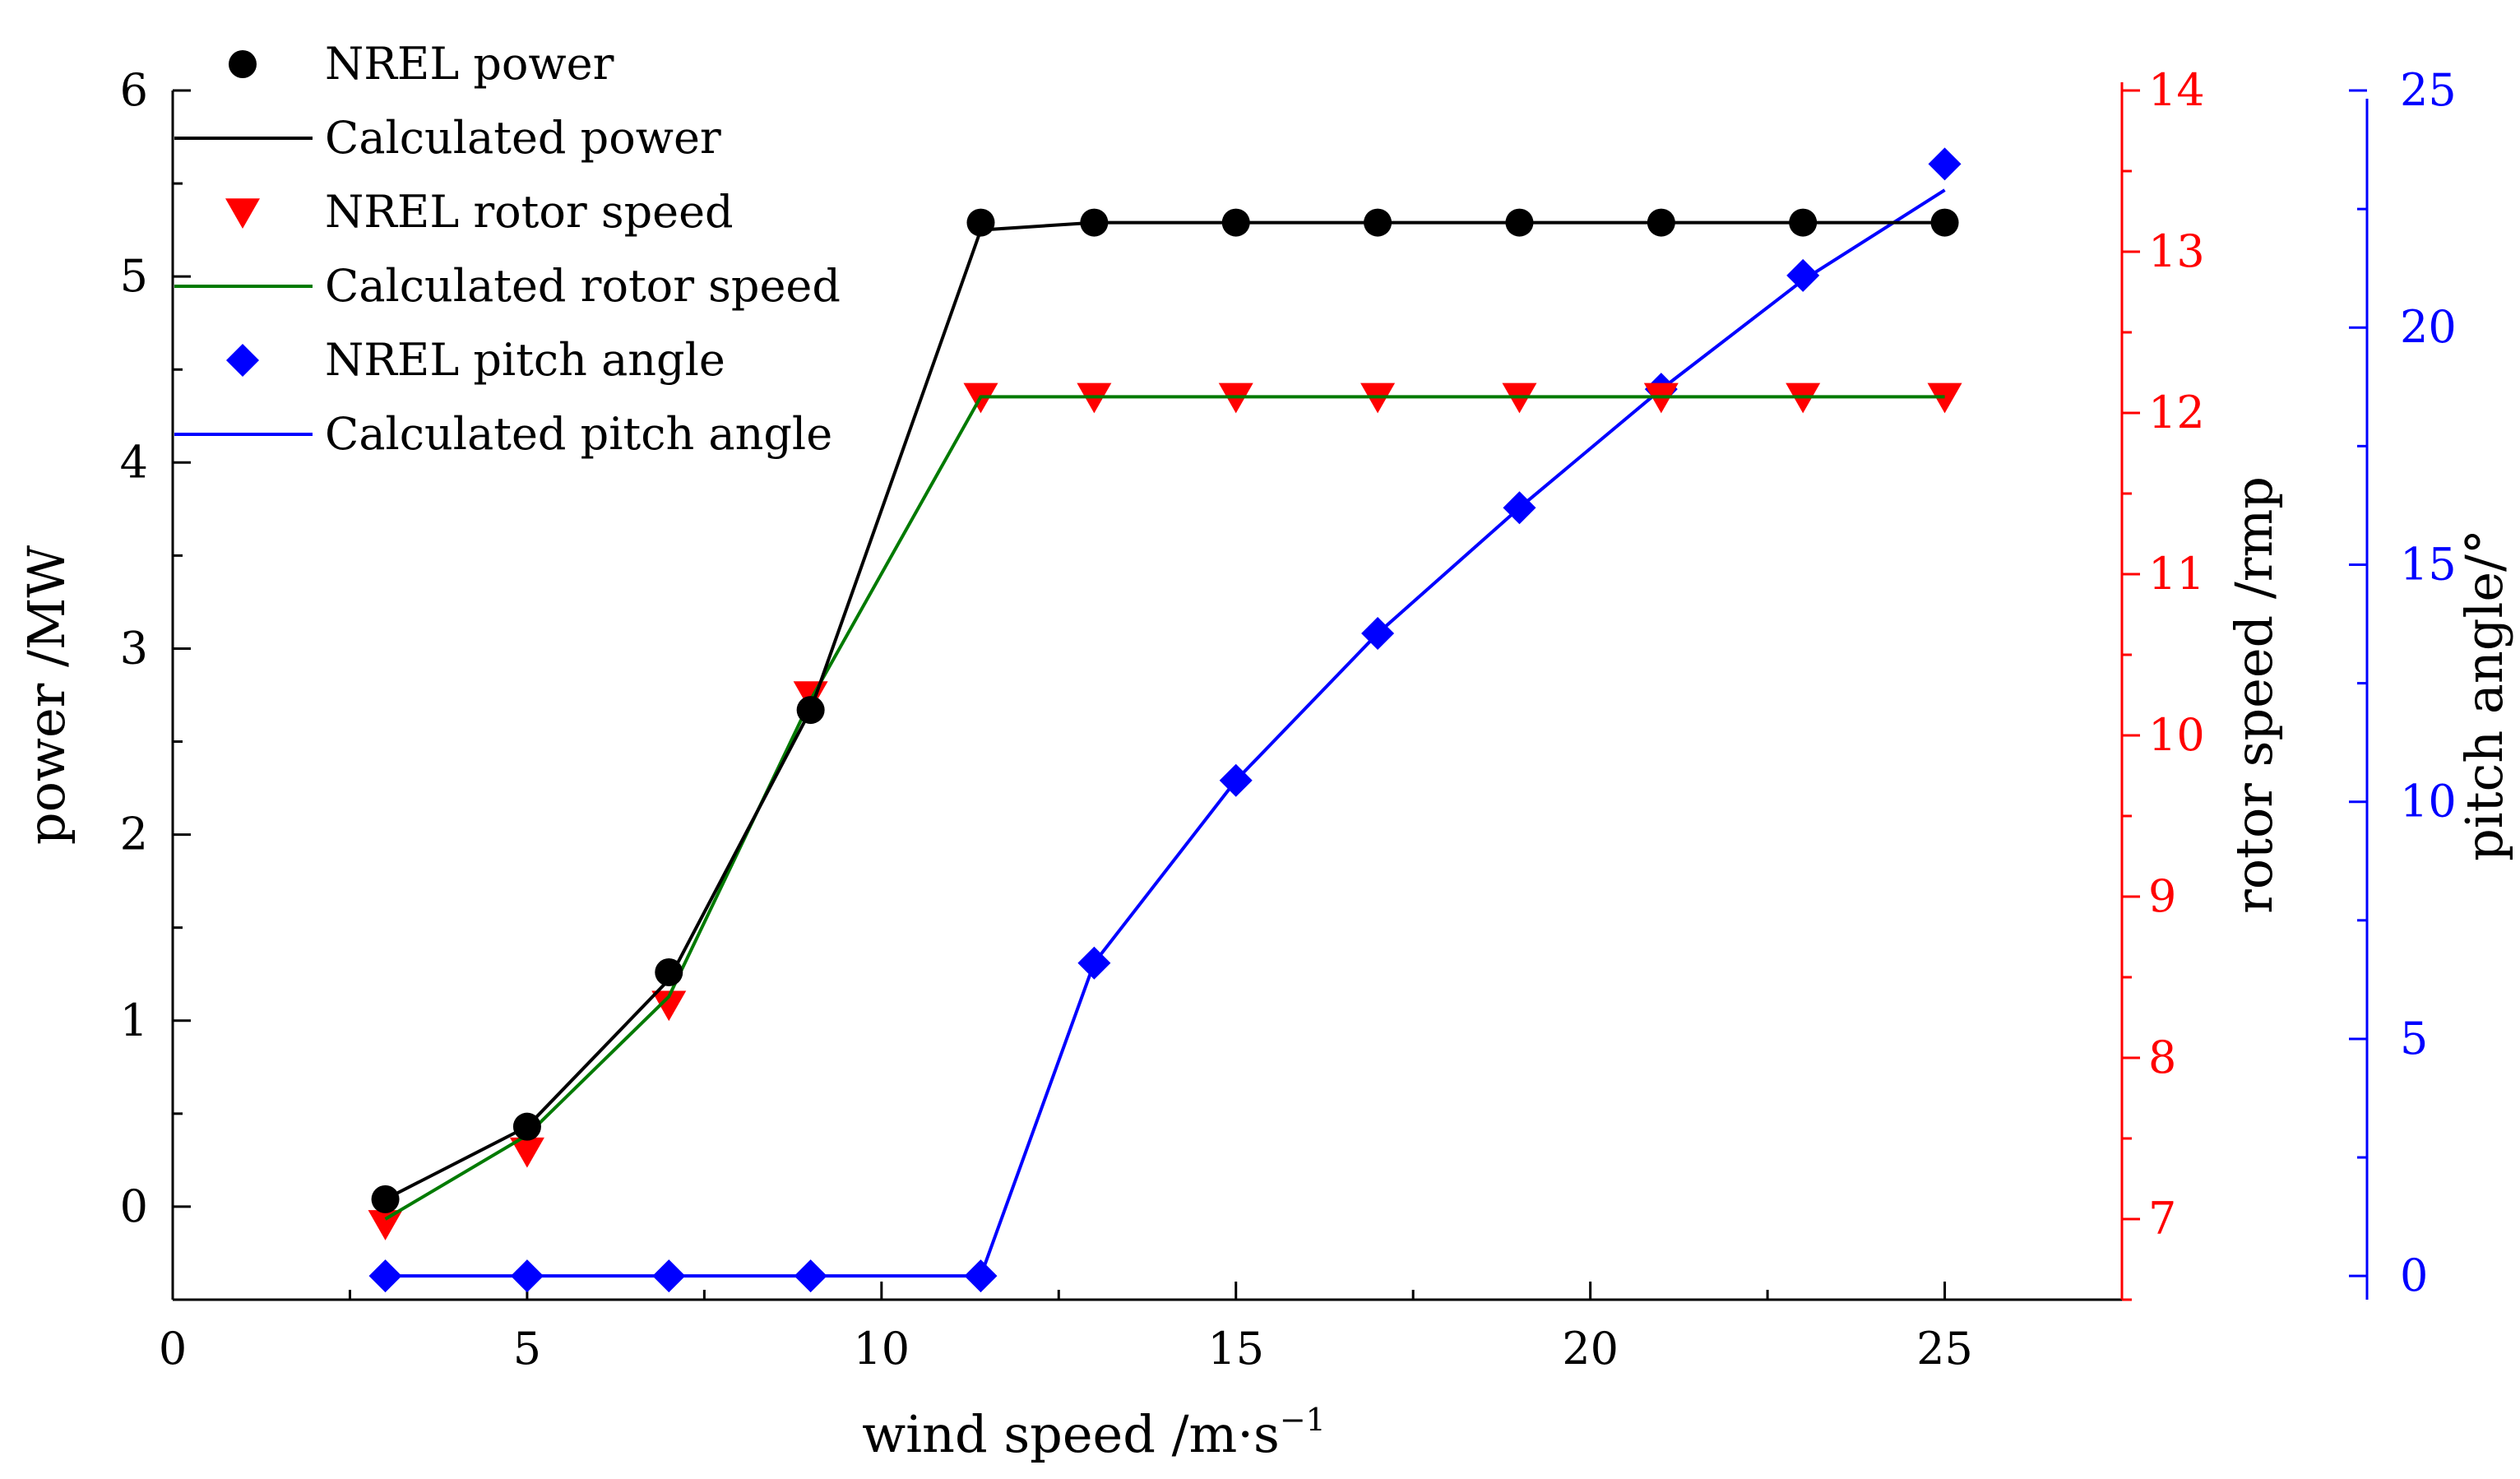 Image resolution: width=2520 pixels, height=1479 pixels. Describe the element at coordinates (2176, 574) in the screenshot. I see `rotor-tick-label: 11` at that location.